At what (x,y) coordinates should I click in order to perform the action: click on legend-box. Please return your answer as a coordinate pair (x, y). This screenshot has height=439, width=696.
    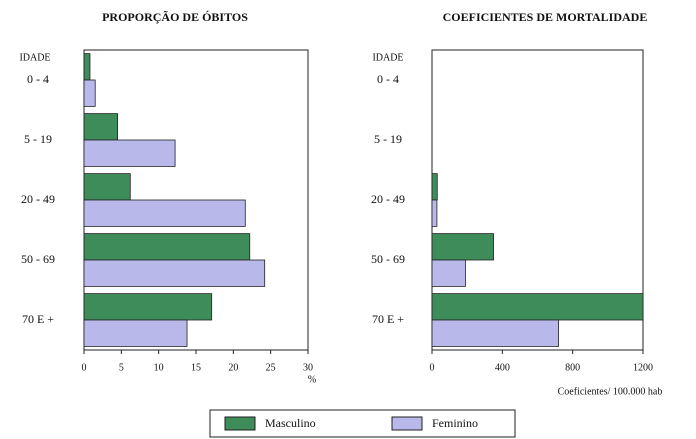
    Looking at the image, I should click on (362, 423).